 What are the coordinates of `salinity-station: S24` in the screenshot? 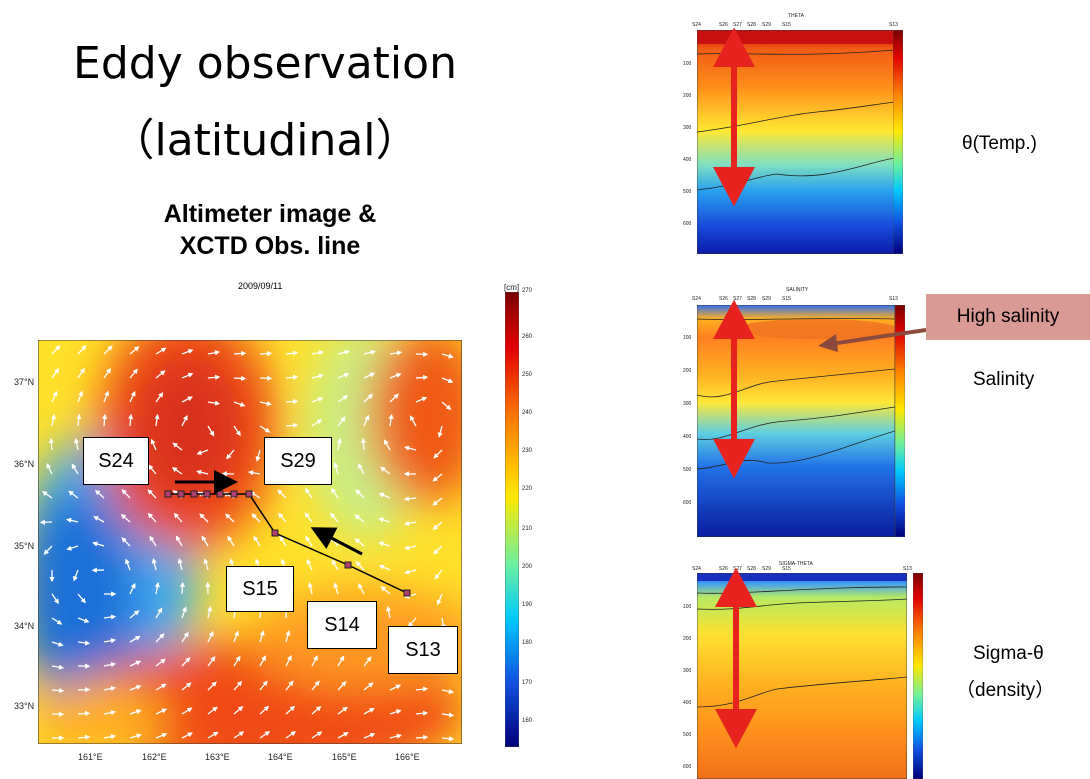 It's located at (696, 299).